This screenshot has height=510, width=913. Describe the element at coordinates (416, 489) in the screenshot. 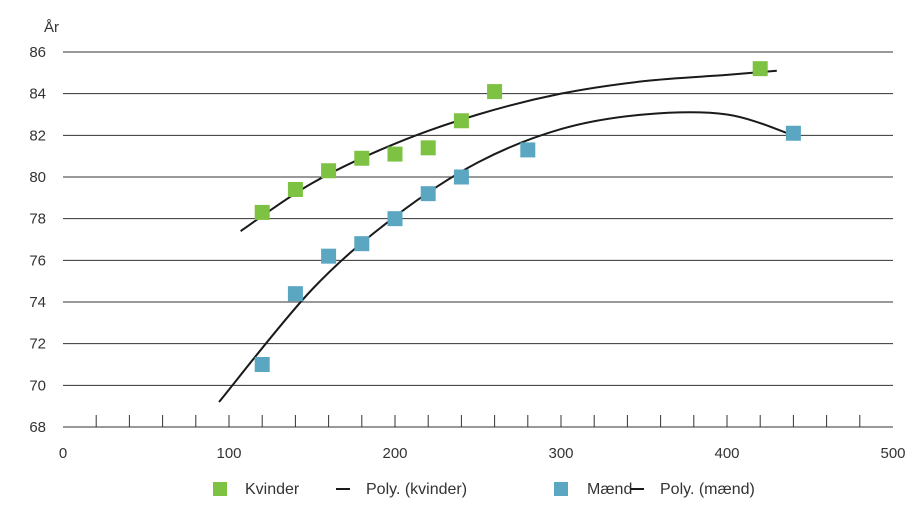

I see `legend-label: Poly. (kvinder)` at that location.